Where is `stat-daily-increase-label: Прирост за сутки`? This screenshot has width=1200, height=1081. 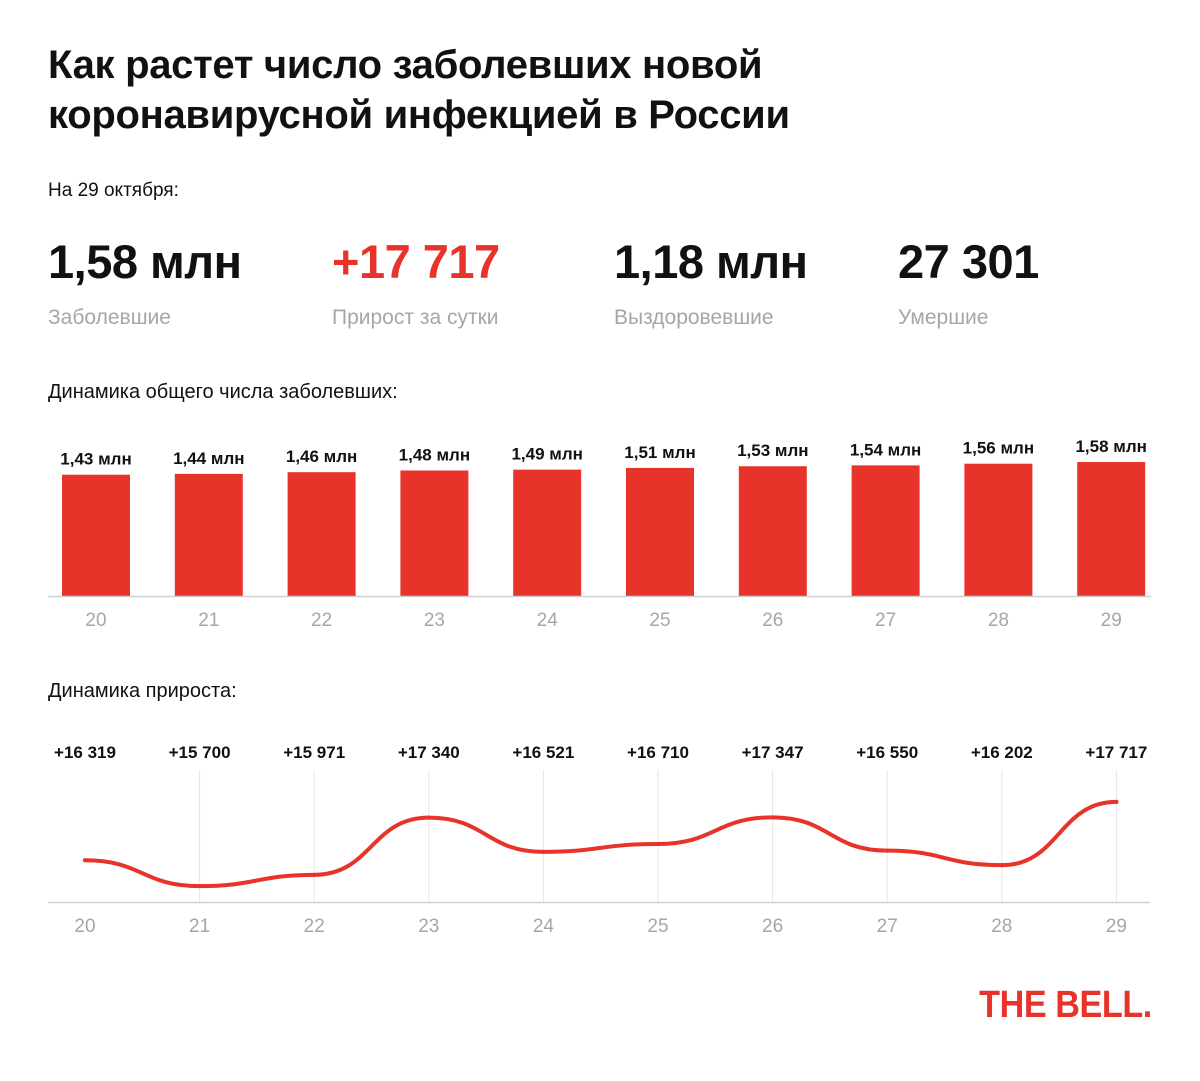
stat-daily-increase-label: Прирост за сутки is located at coordinates (415, 317).